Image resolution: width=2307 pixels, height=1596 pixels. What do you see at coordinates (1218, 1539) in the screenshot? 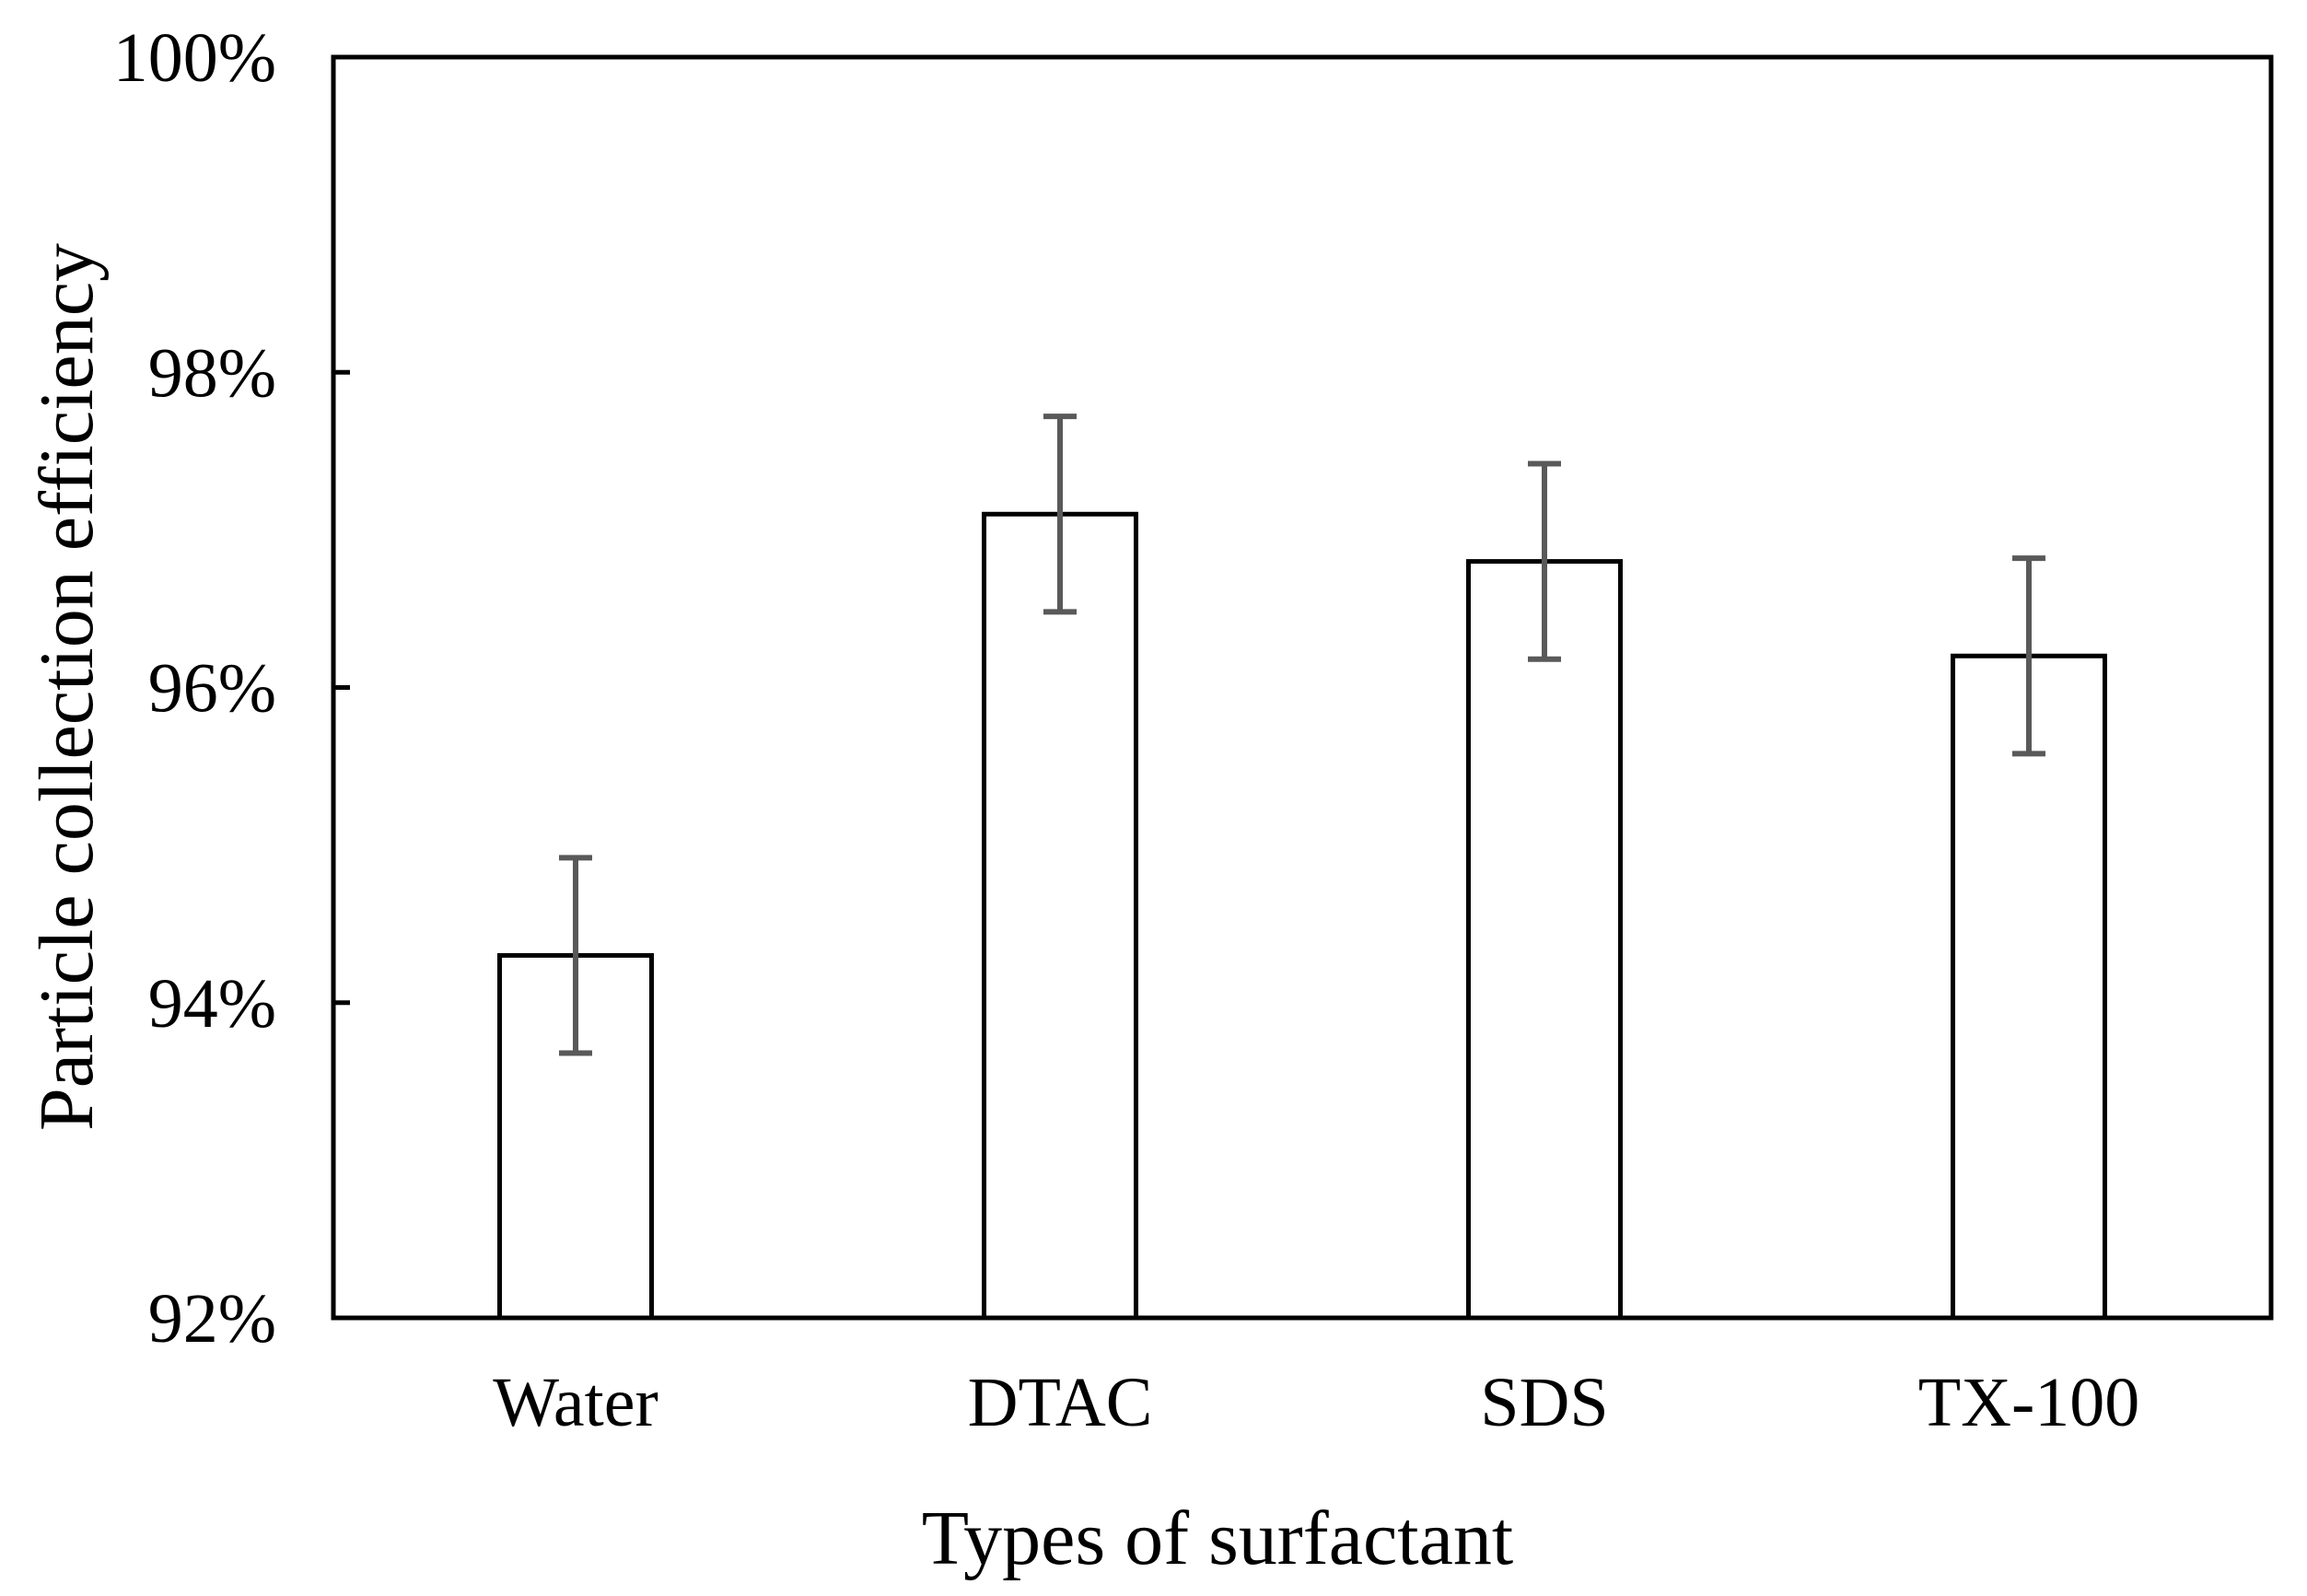
I see `x-axis-title: Types of surfactant` at bounding box center [1218, 1539].